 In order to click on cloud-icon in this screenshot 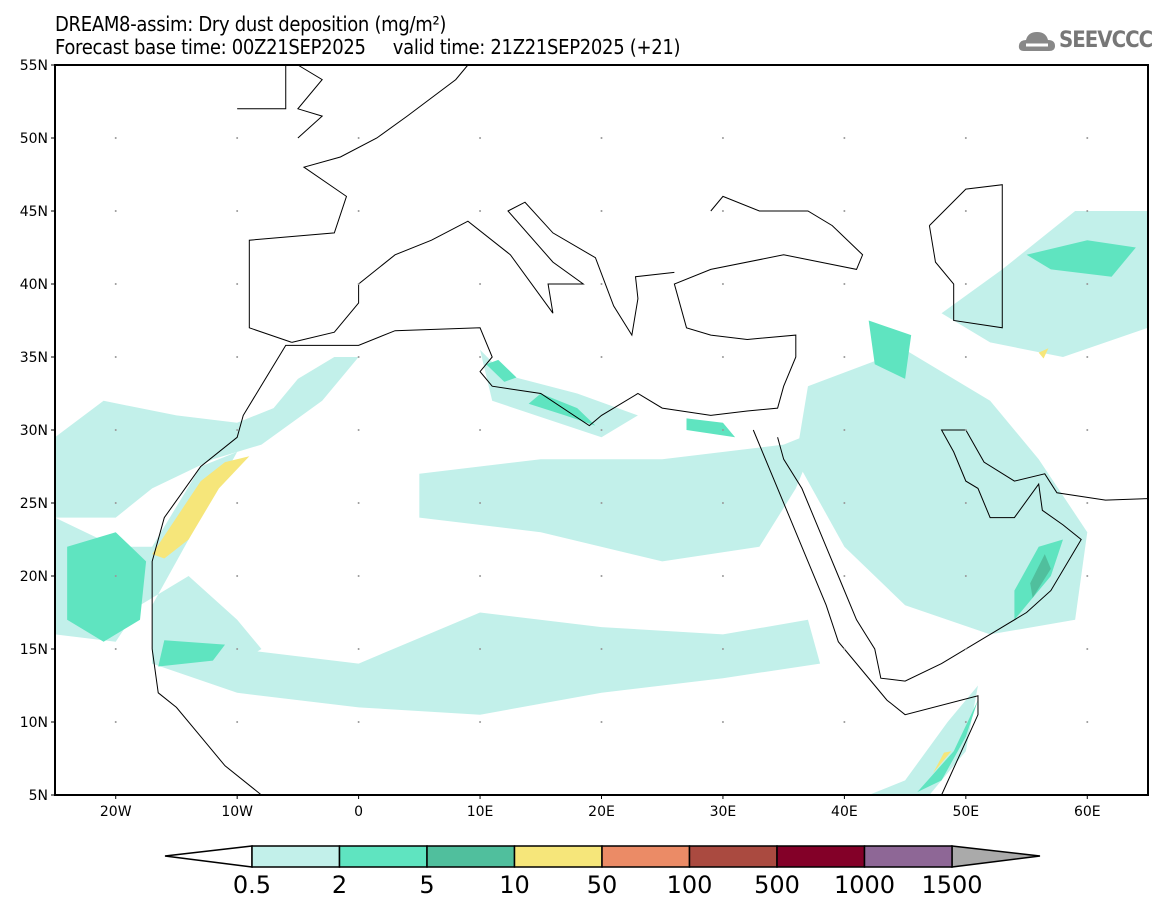, I will do `click(1036, 41)`.